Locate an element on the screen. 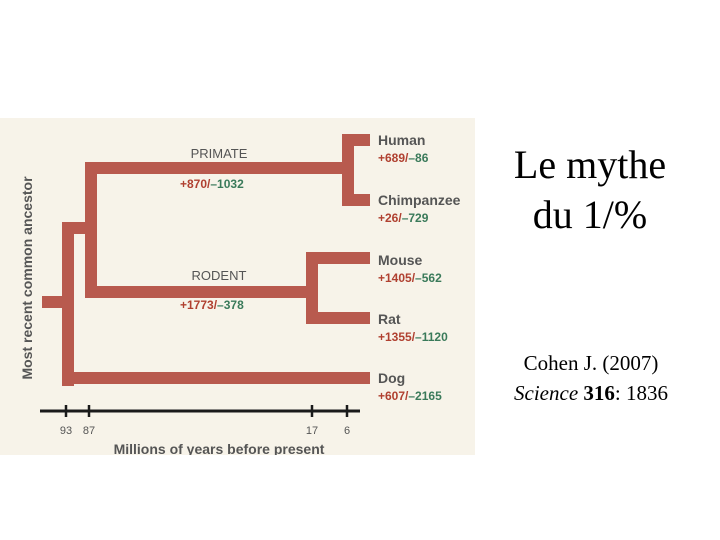 The height and width of the screenshot is (540, 720). y-axis-label: Most recent common ancestor is located at coordinates (27, 278).